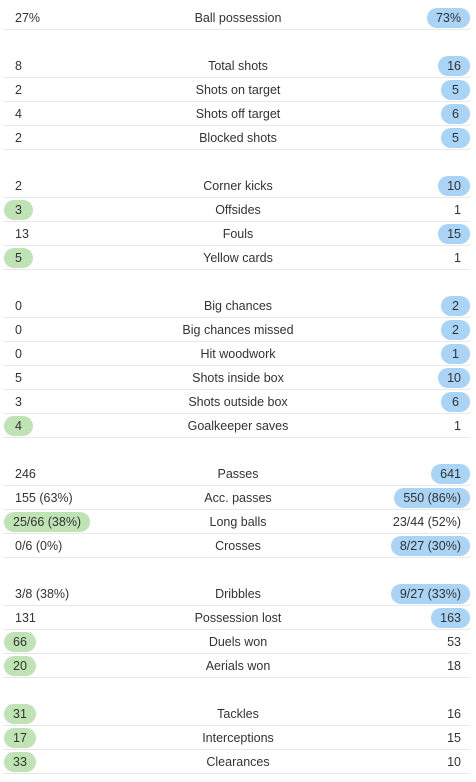  What do you see at coordinates (18, 354) in the screenshot?
I see `home-value: 0` at bounding box center [18, 354].